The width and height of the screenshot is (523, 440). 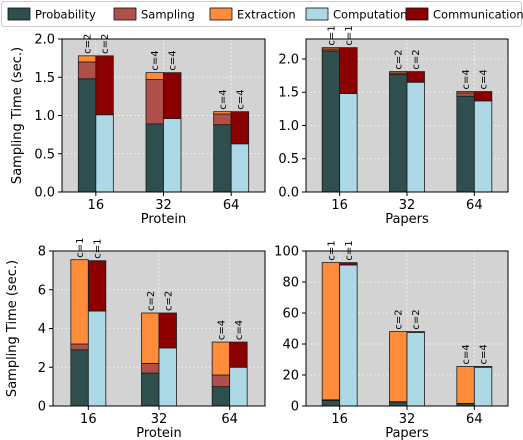 What do you see at coordinates (370, 15) in the screenshot?
I see `legend-label: Computation` at bounding box center [370, 15].